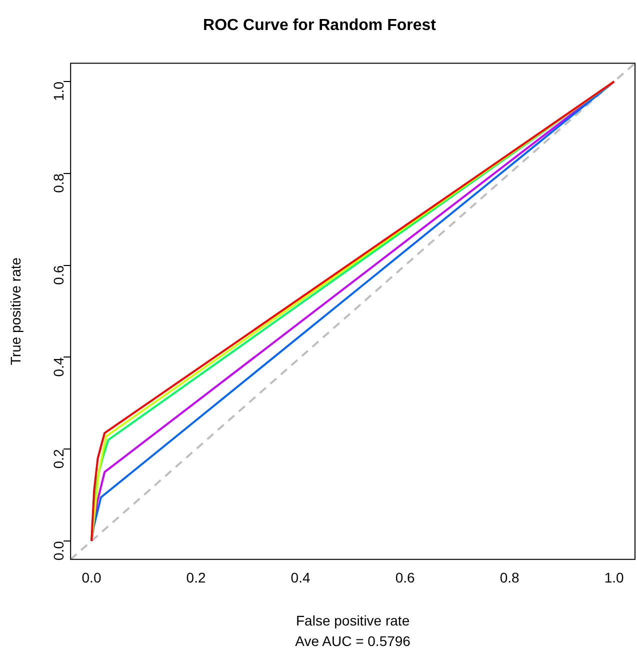  I want to click on y-axis-title: True positive rate, so click(15, 311).